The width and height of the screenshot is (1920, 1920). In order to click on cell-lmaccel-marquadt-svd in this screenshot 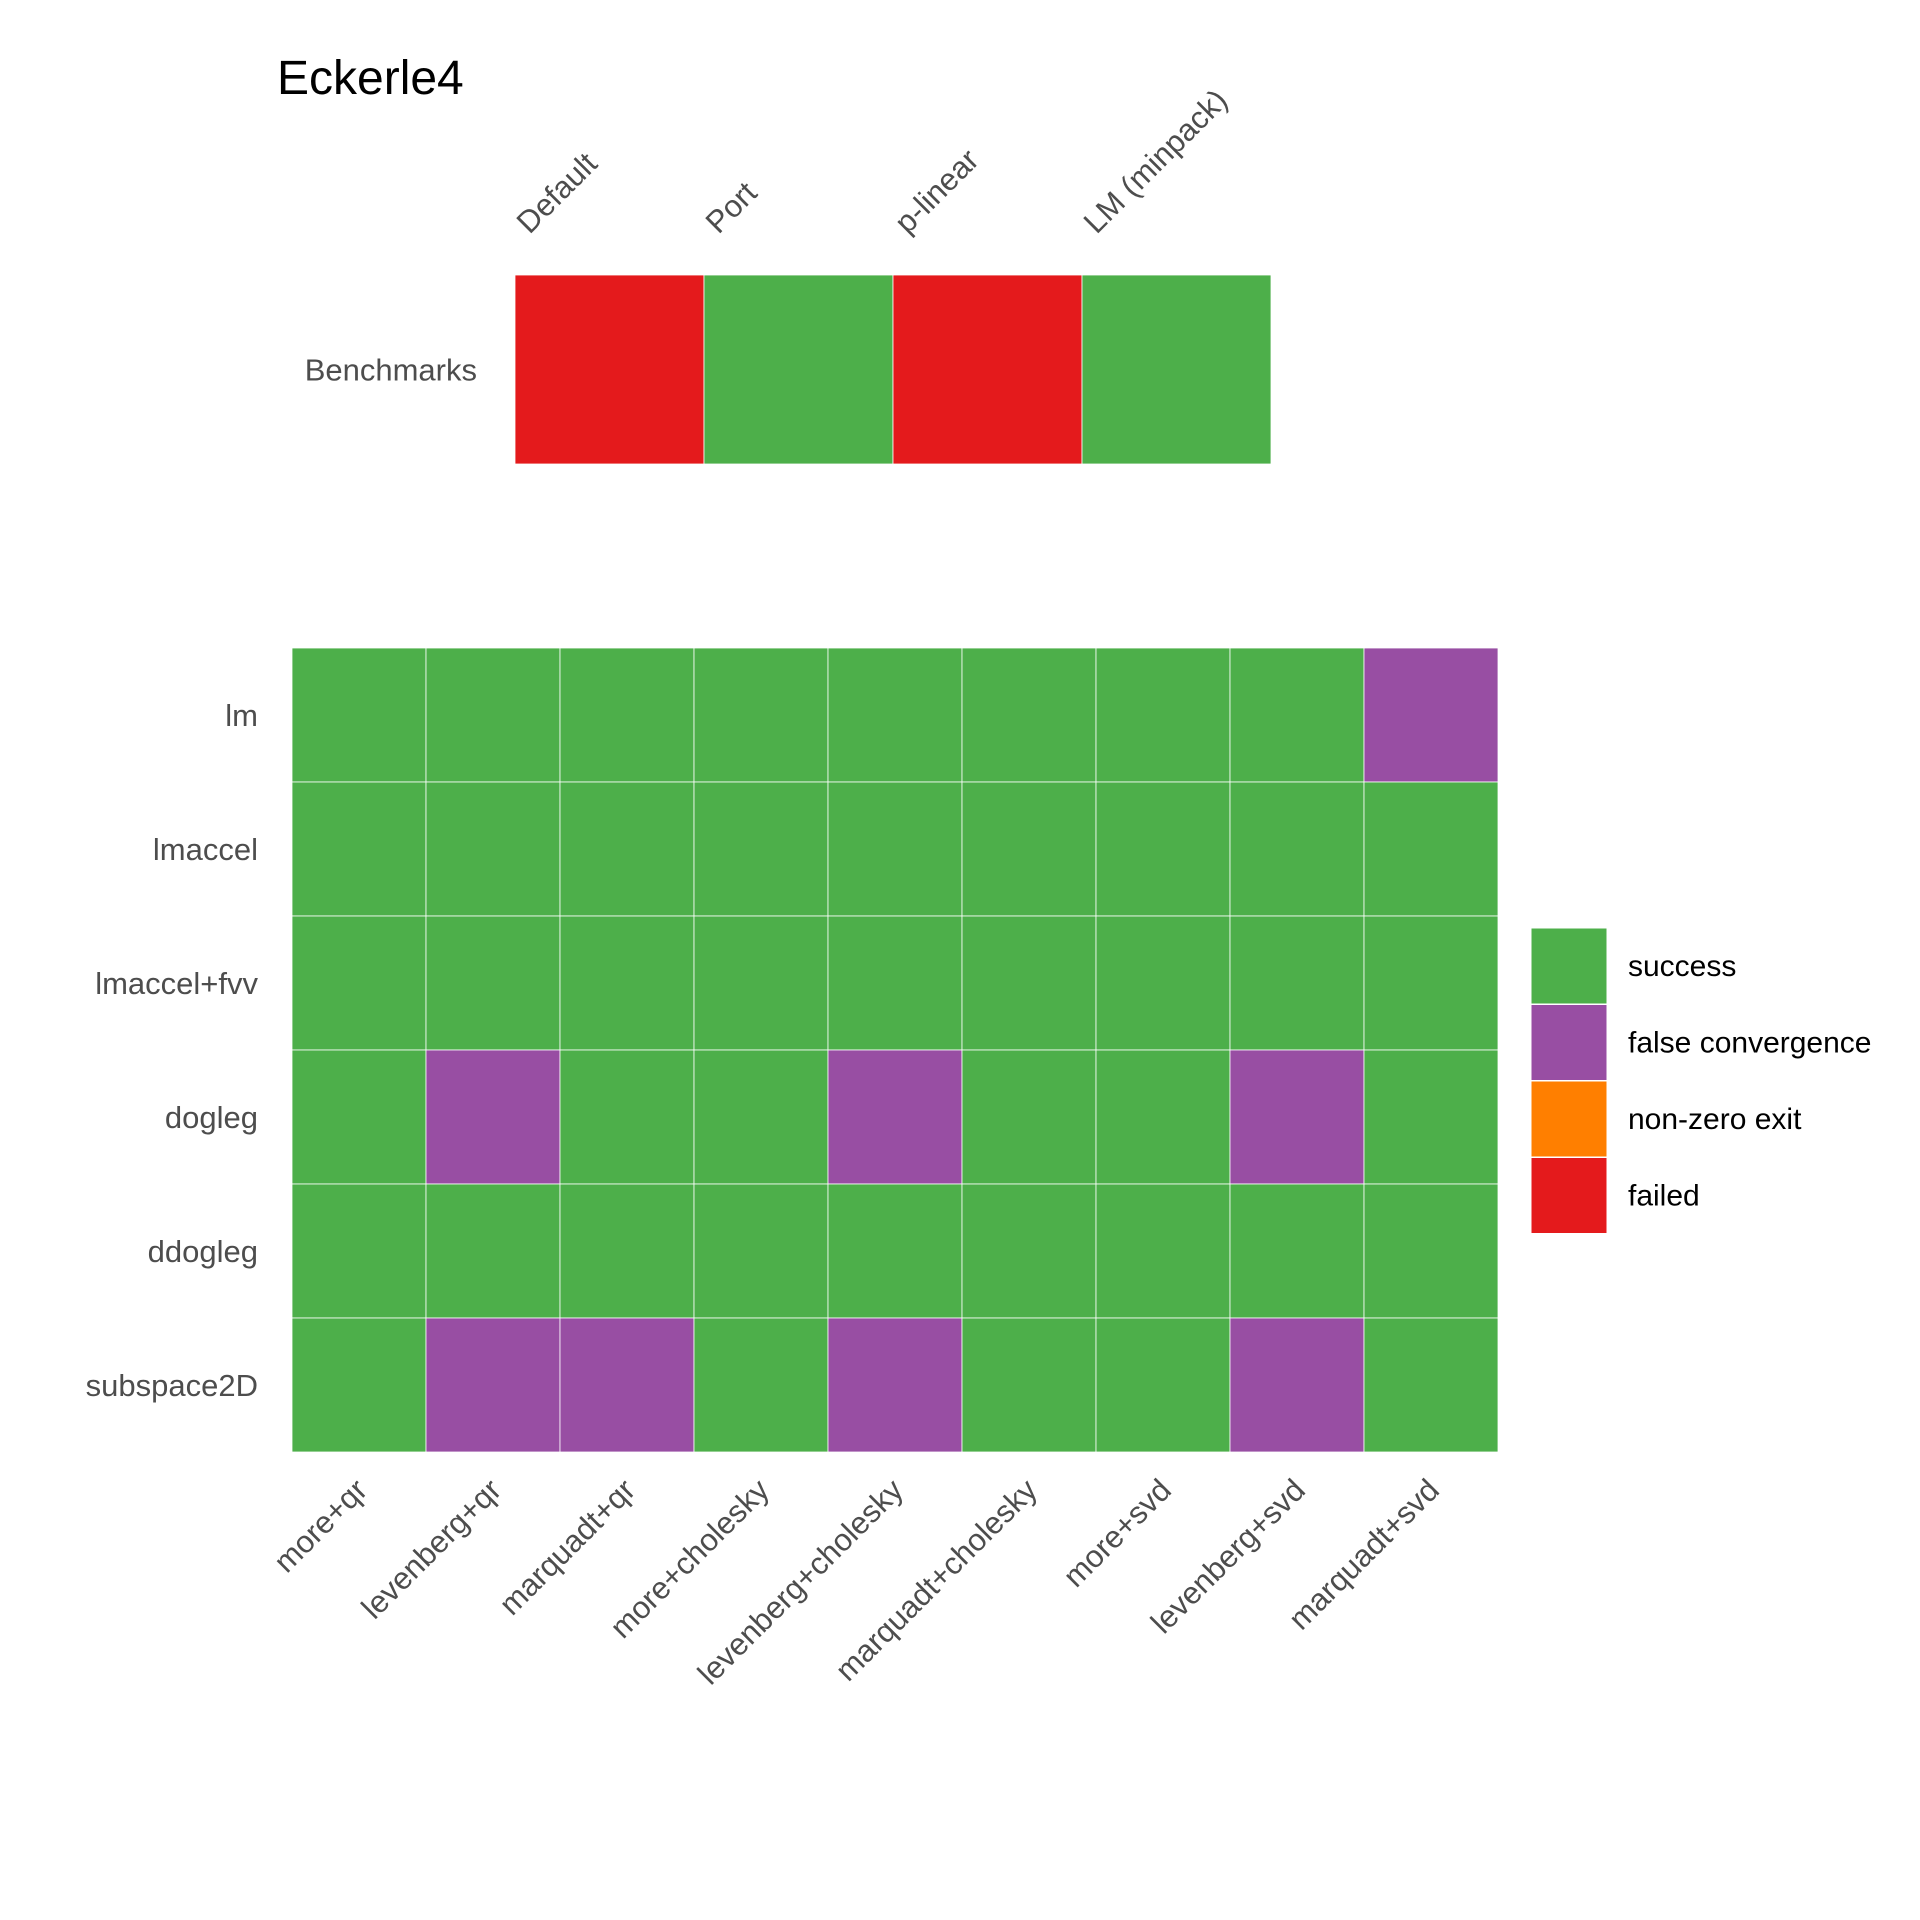, I will do `click(1431, 849)`.